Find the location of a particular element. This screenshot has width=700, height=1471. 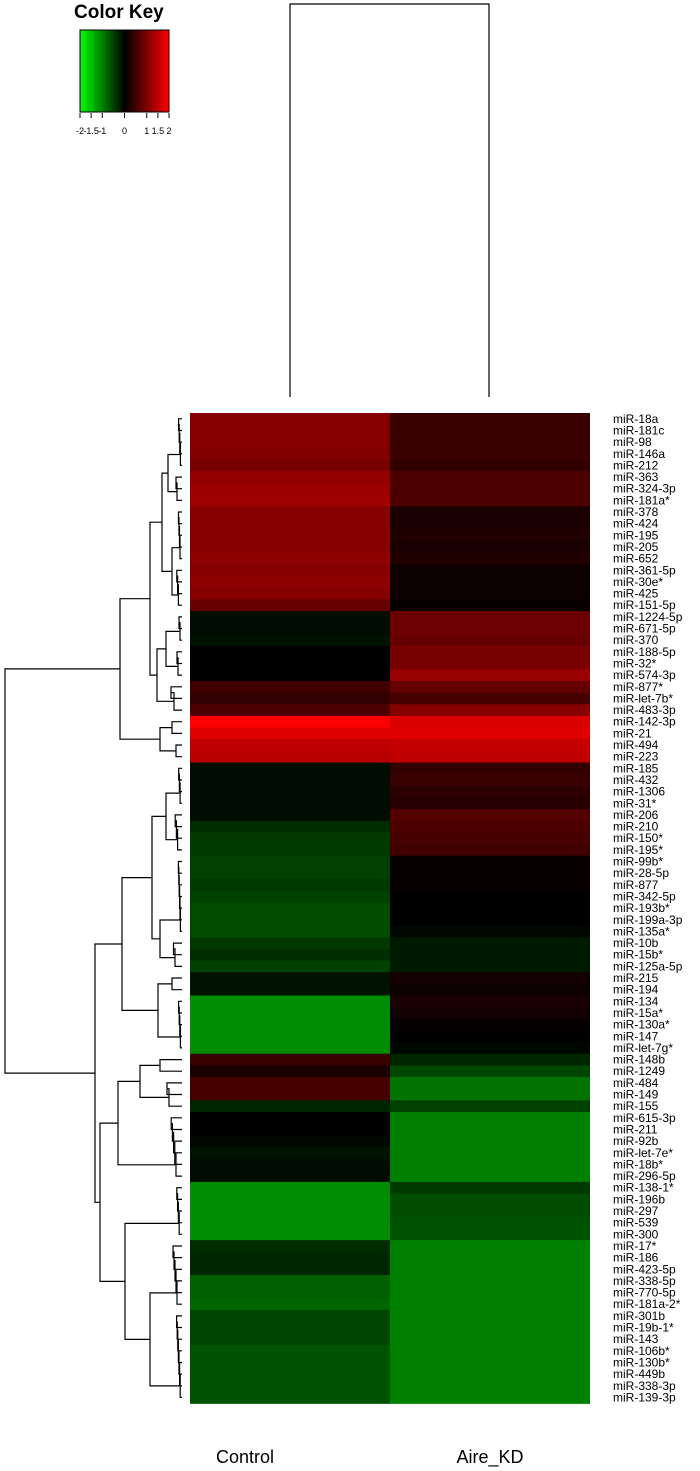

row-label: miR-223 is located at coordinates (636, 757).